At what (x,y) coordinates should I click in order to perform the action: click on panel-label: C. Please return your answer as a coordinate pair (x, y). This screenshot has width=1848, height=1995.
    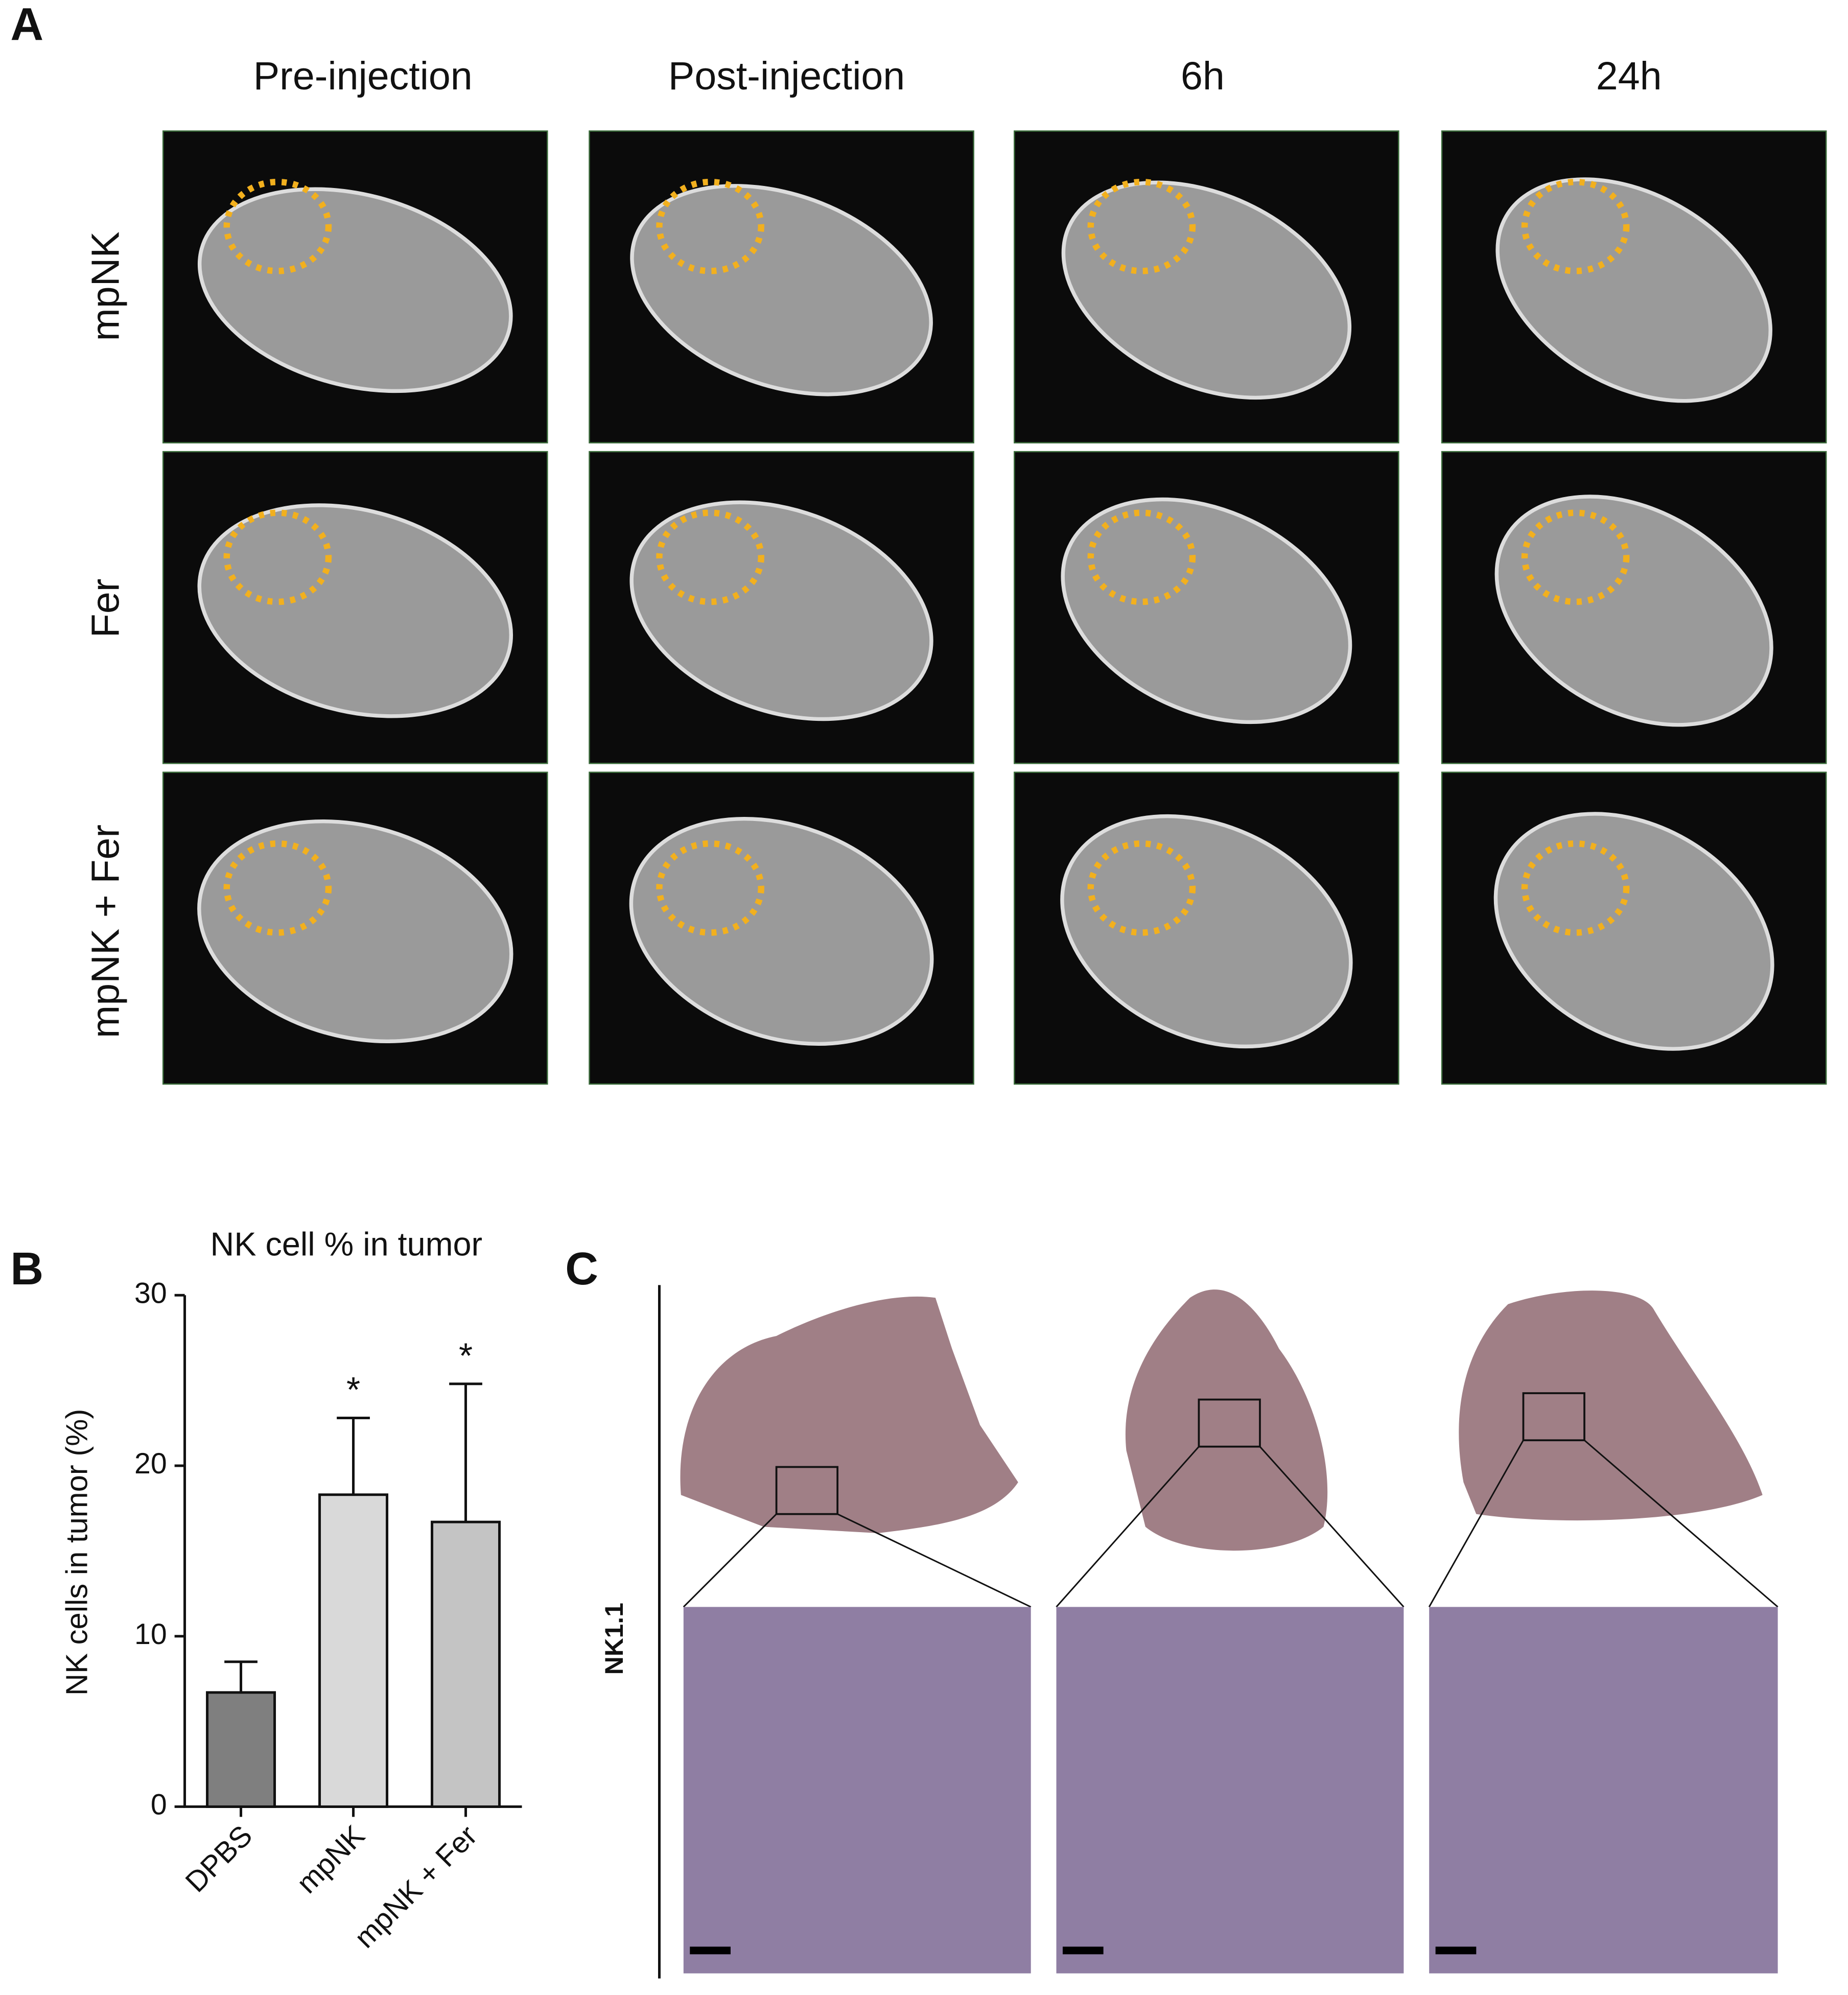
    Looking at the image, I should click on (581, 1268).